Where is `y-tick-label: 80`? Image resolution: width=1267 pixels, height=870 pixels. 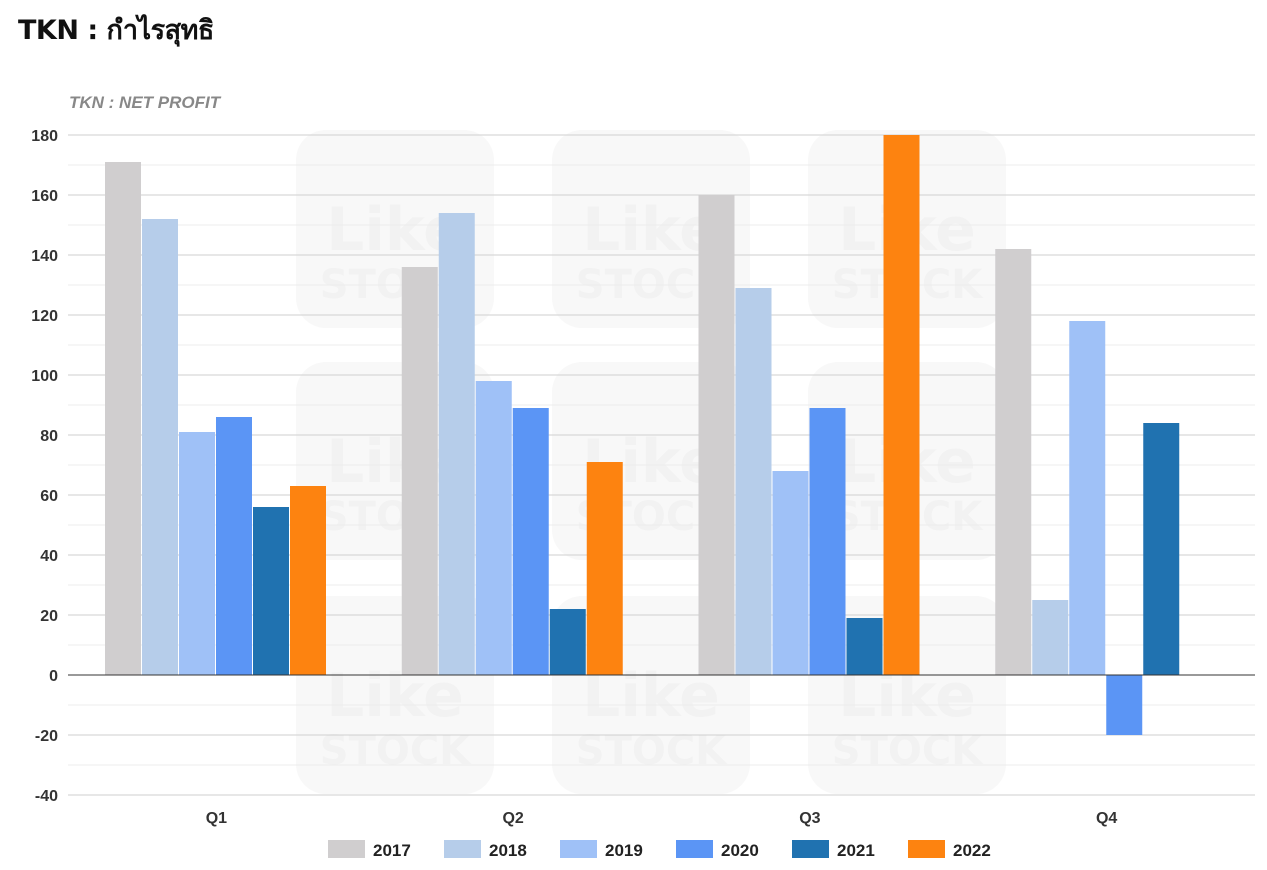
y-tick-label: 80 is located at coordinates (49, 436).